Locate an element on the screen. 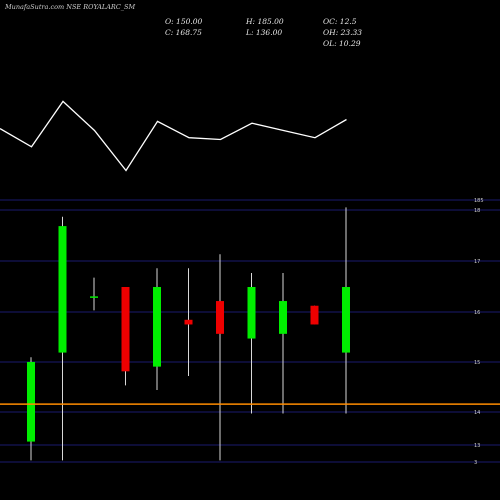  indicator-line is located at coordinates (173, 136).